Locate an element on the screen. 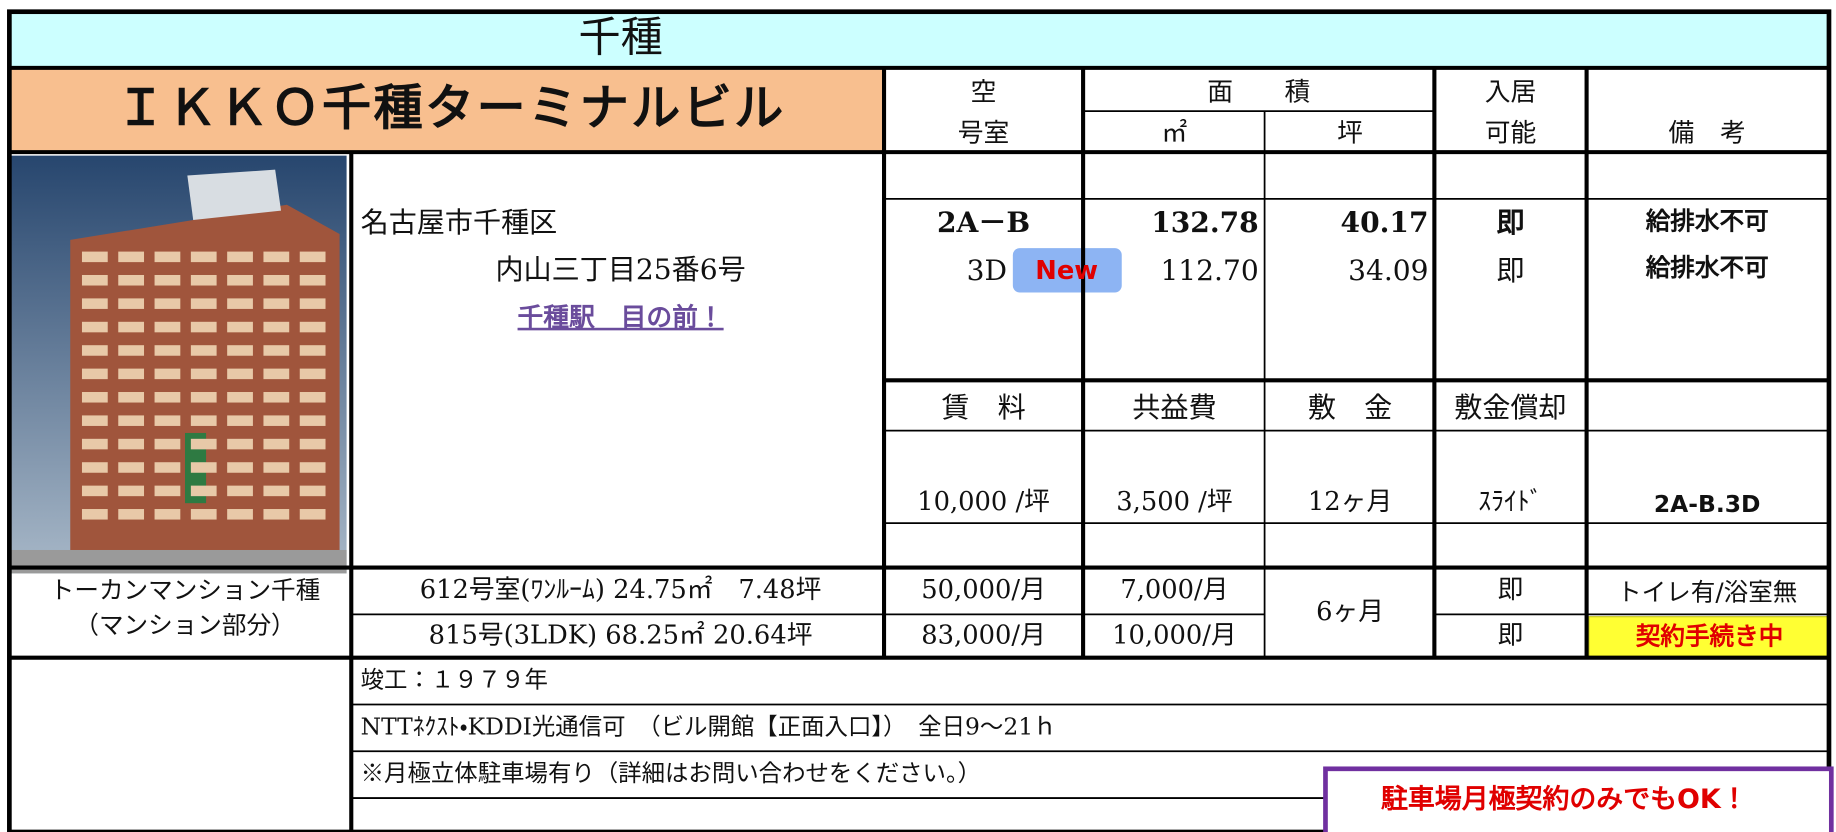  note: 竣工：１９７９年 is located at coordinates (454, 680).